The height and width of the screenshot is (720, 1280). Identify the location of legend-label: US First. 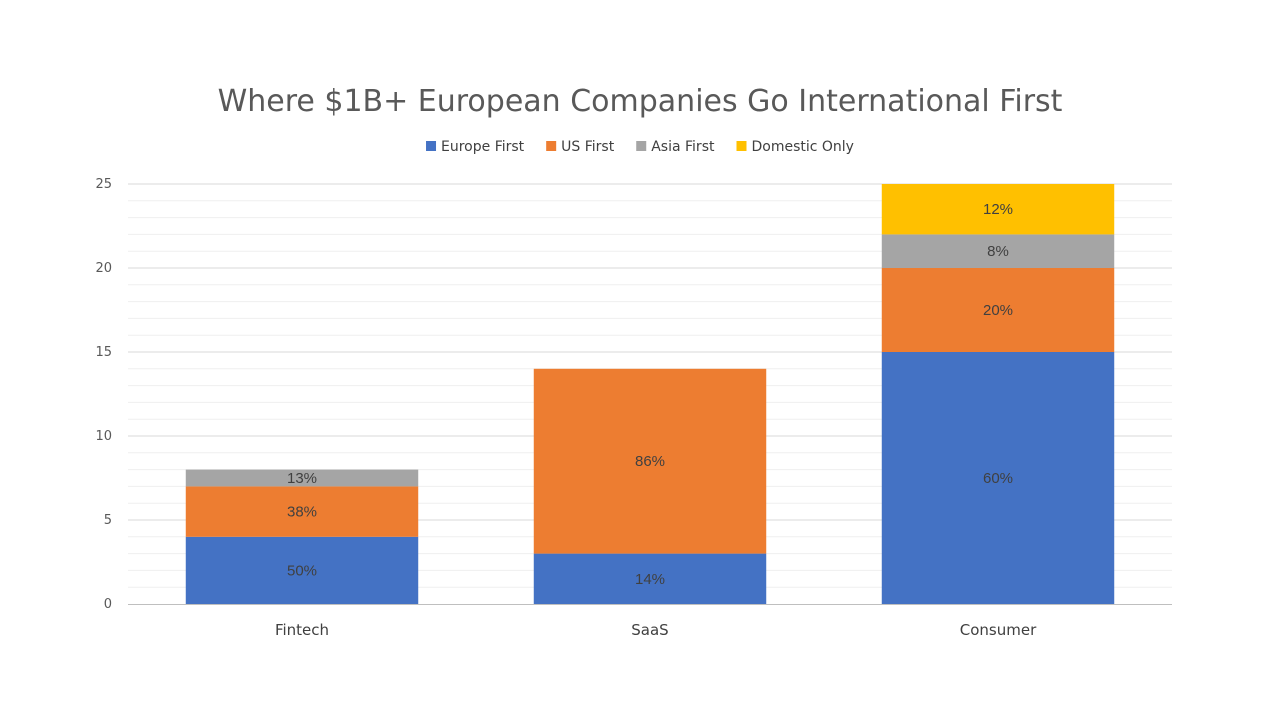
(588, 147).